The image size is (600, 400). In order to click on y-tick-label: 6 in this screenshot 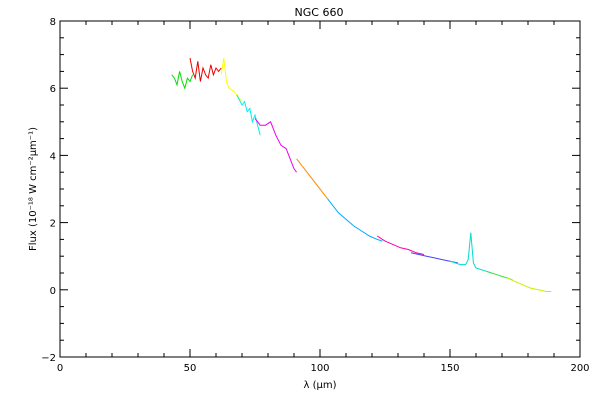, I will do `click(53, 89)`.